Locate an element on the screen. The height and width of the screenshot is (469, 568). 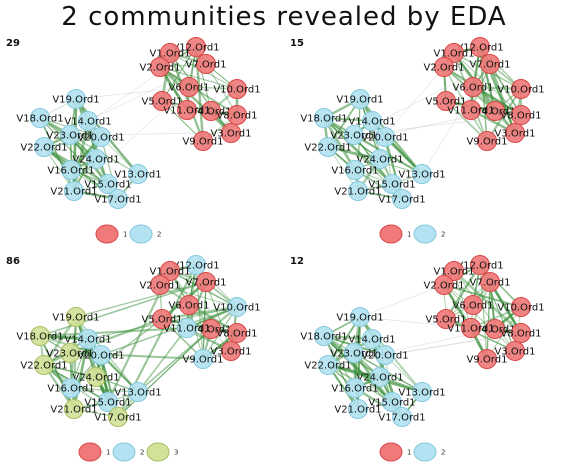
graph-node: V5.Ord1 is located at coordinates (162, 101).